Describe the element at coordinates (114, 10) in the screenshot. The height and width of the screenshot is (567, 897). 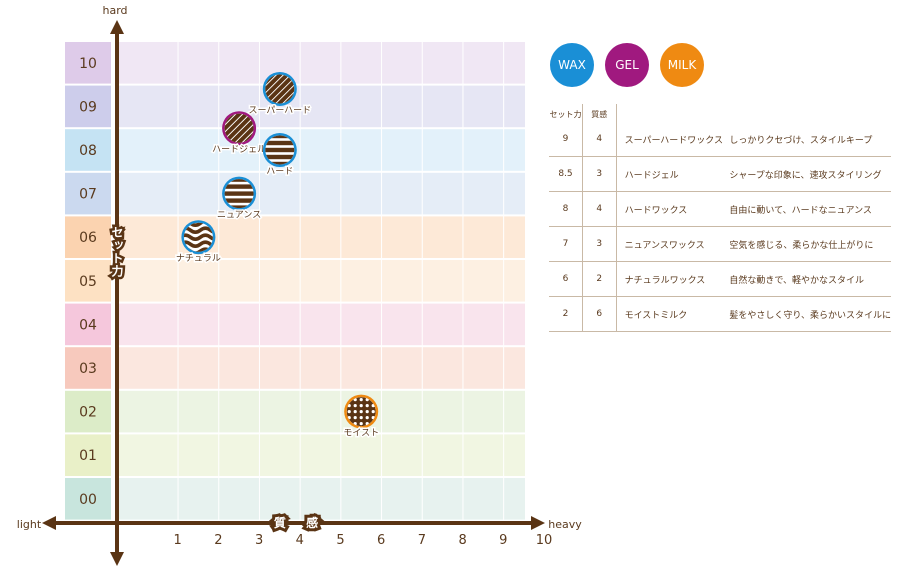
I see `y-max-label: hard` at that location.